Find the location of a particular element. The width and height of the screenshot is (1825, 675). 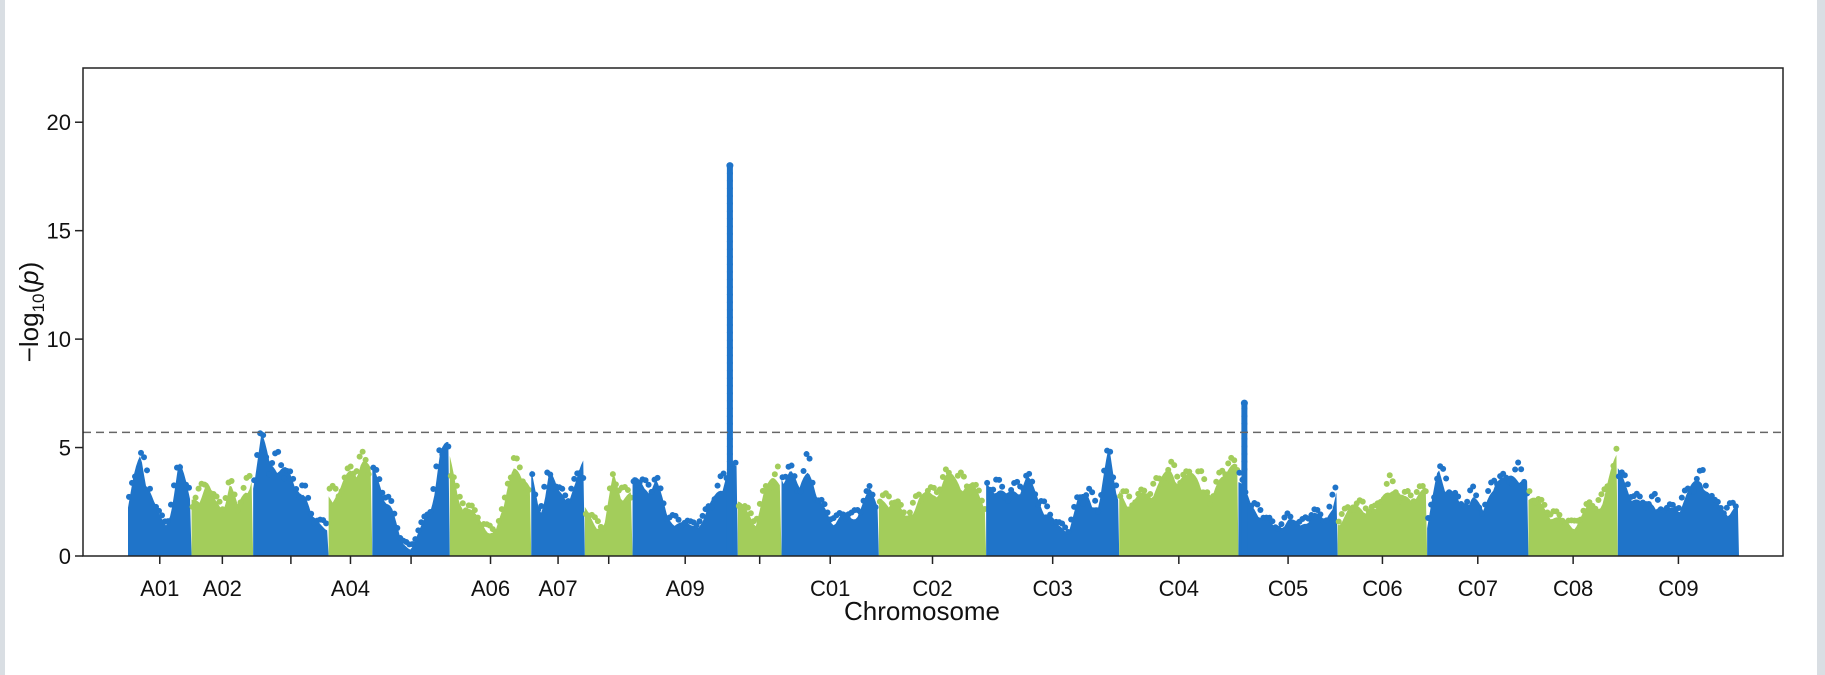

peak-C05 is located at coordinates (1244, 477).